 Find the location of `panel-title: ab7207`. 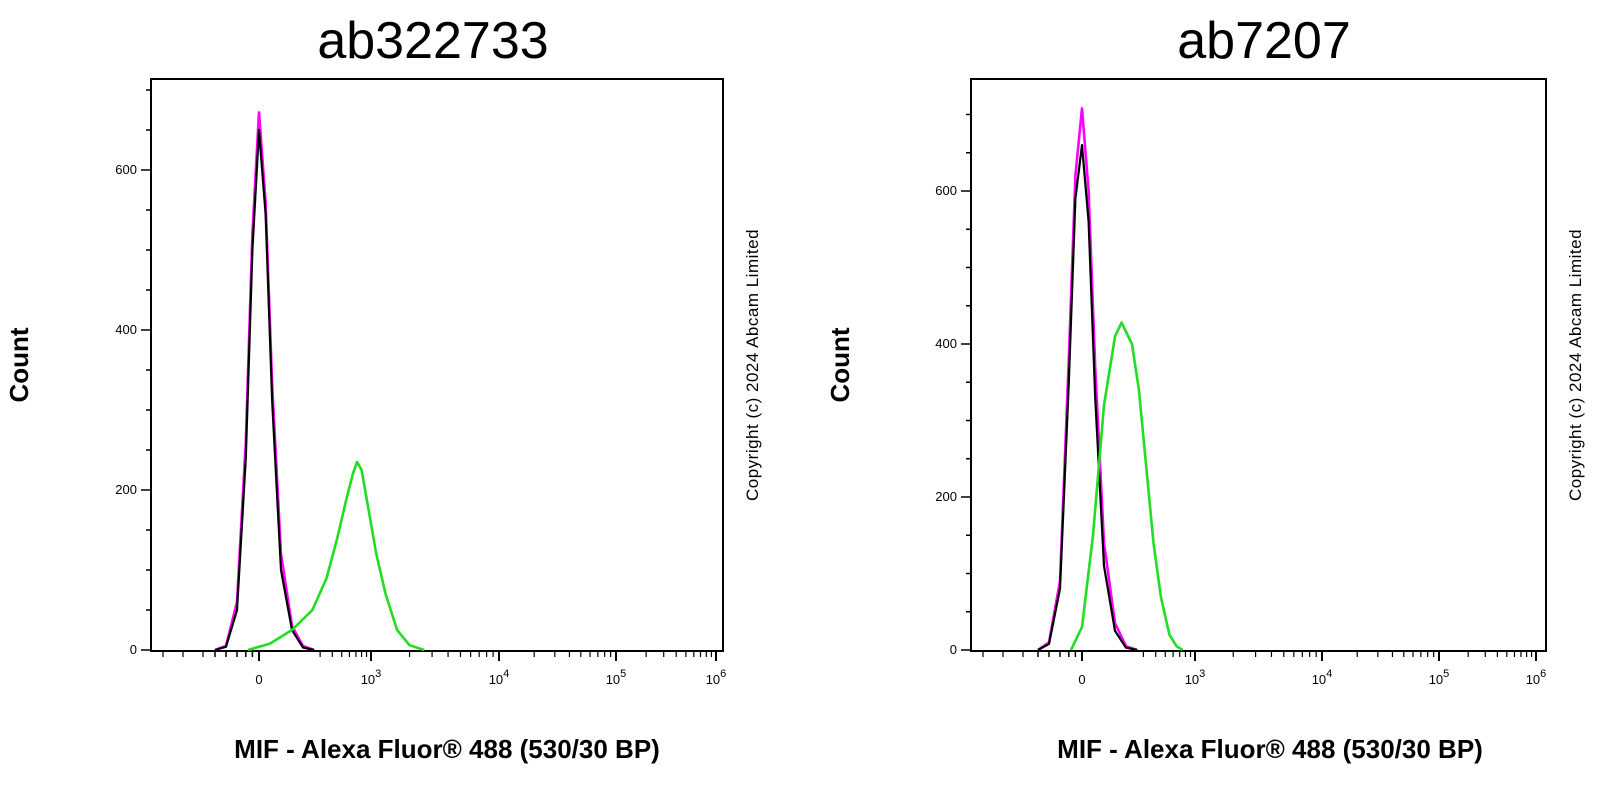

panel-title: ab7207 is located at coordinates (1264, 41).